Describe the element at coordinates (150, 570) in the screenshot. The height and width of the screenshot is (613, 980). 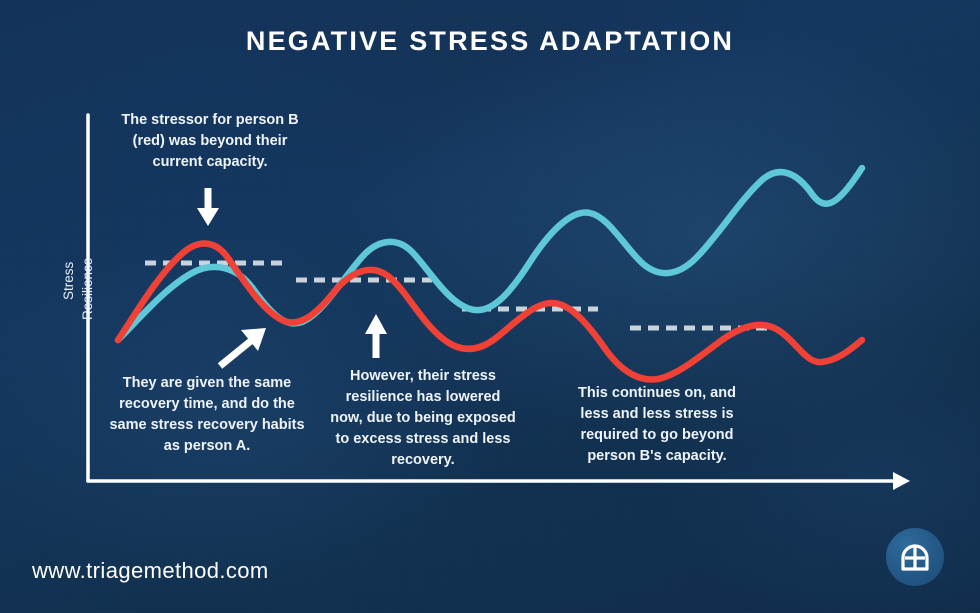
I see `website-url: www.triagemethod.com` at that location.